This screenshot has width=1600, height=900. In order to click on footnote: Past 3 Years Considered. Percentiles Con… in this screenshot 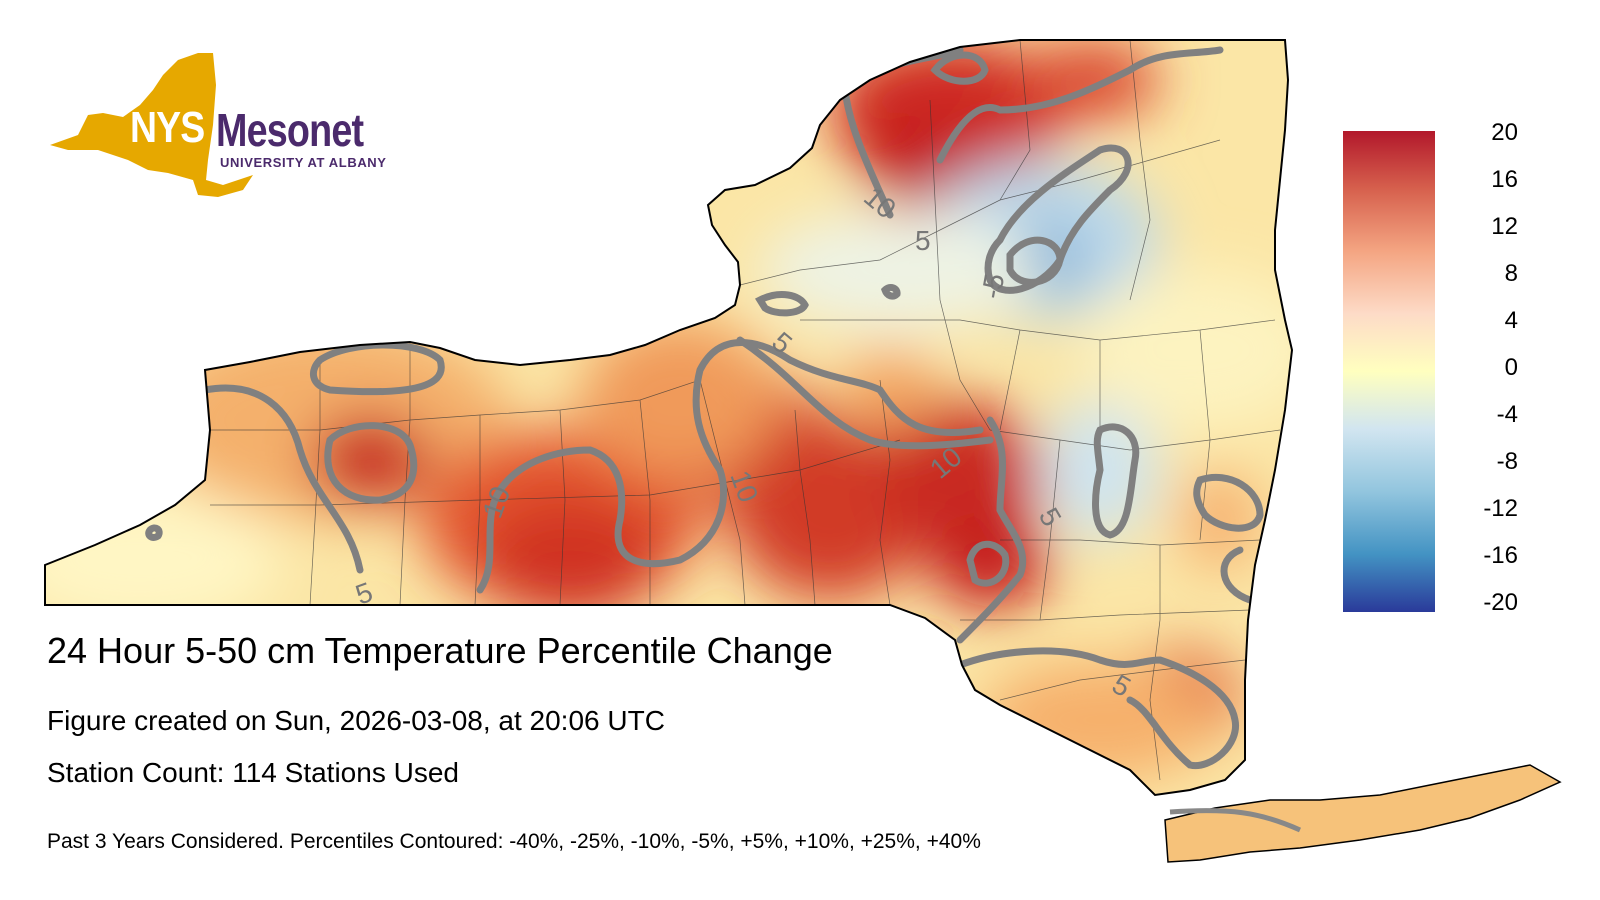, I will do `click(514, 841)`.